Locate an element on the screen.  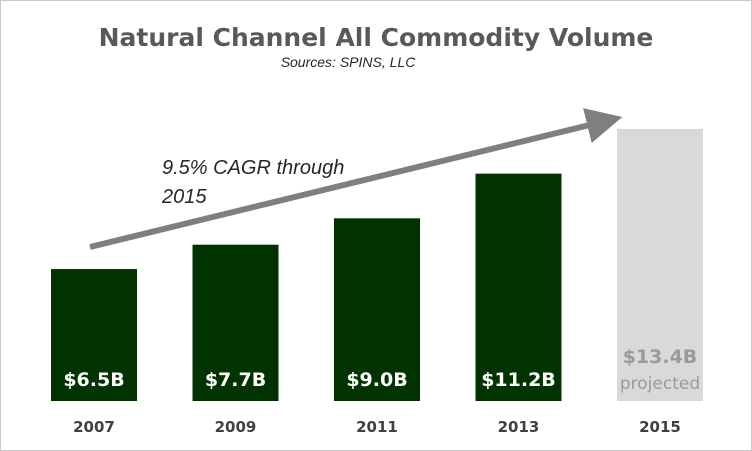
bar-value-label-2007: $6.5B is located at coordinates (93, 380).